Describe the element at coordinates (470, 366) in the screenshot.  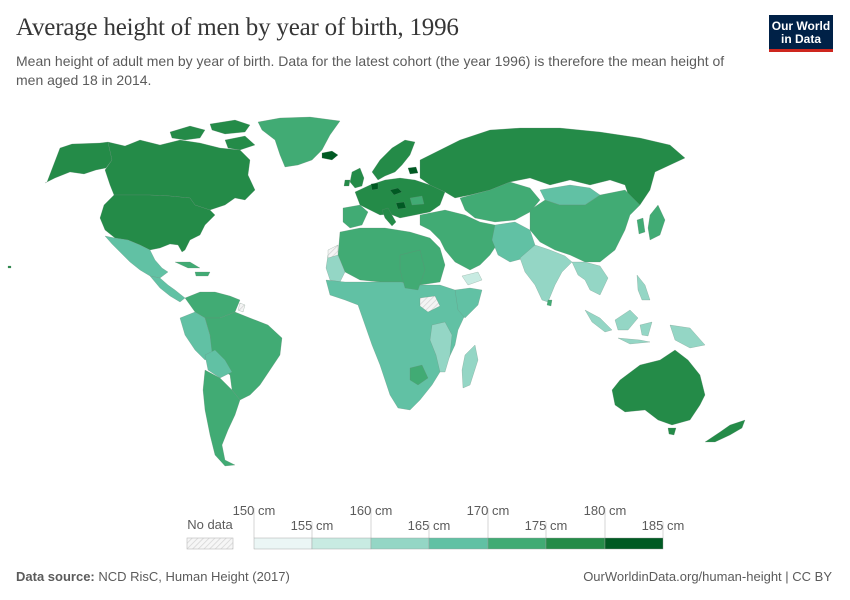
I see `region-madagascar` at that location.